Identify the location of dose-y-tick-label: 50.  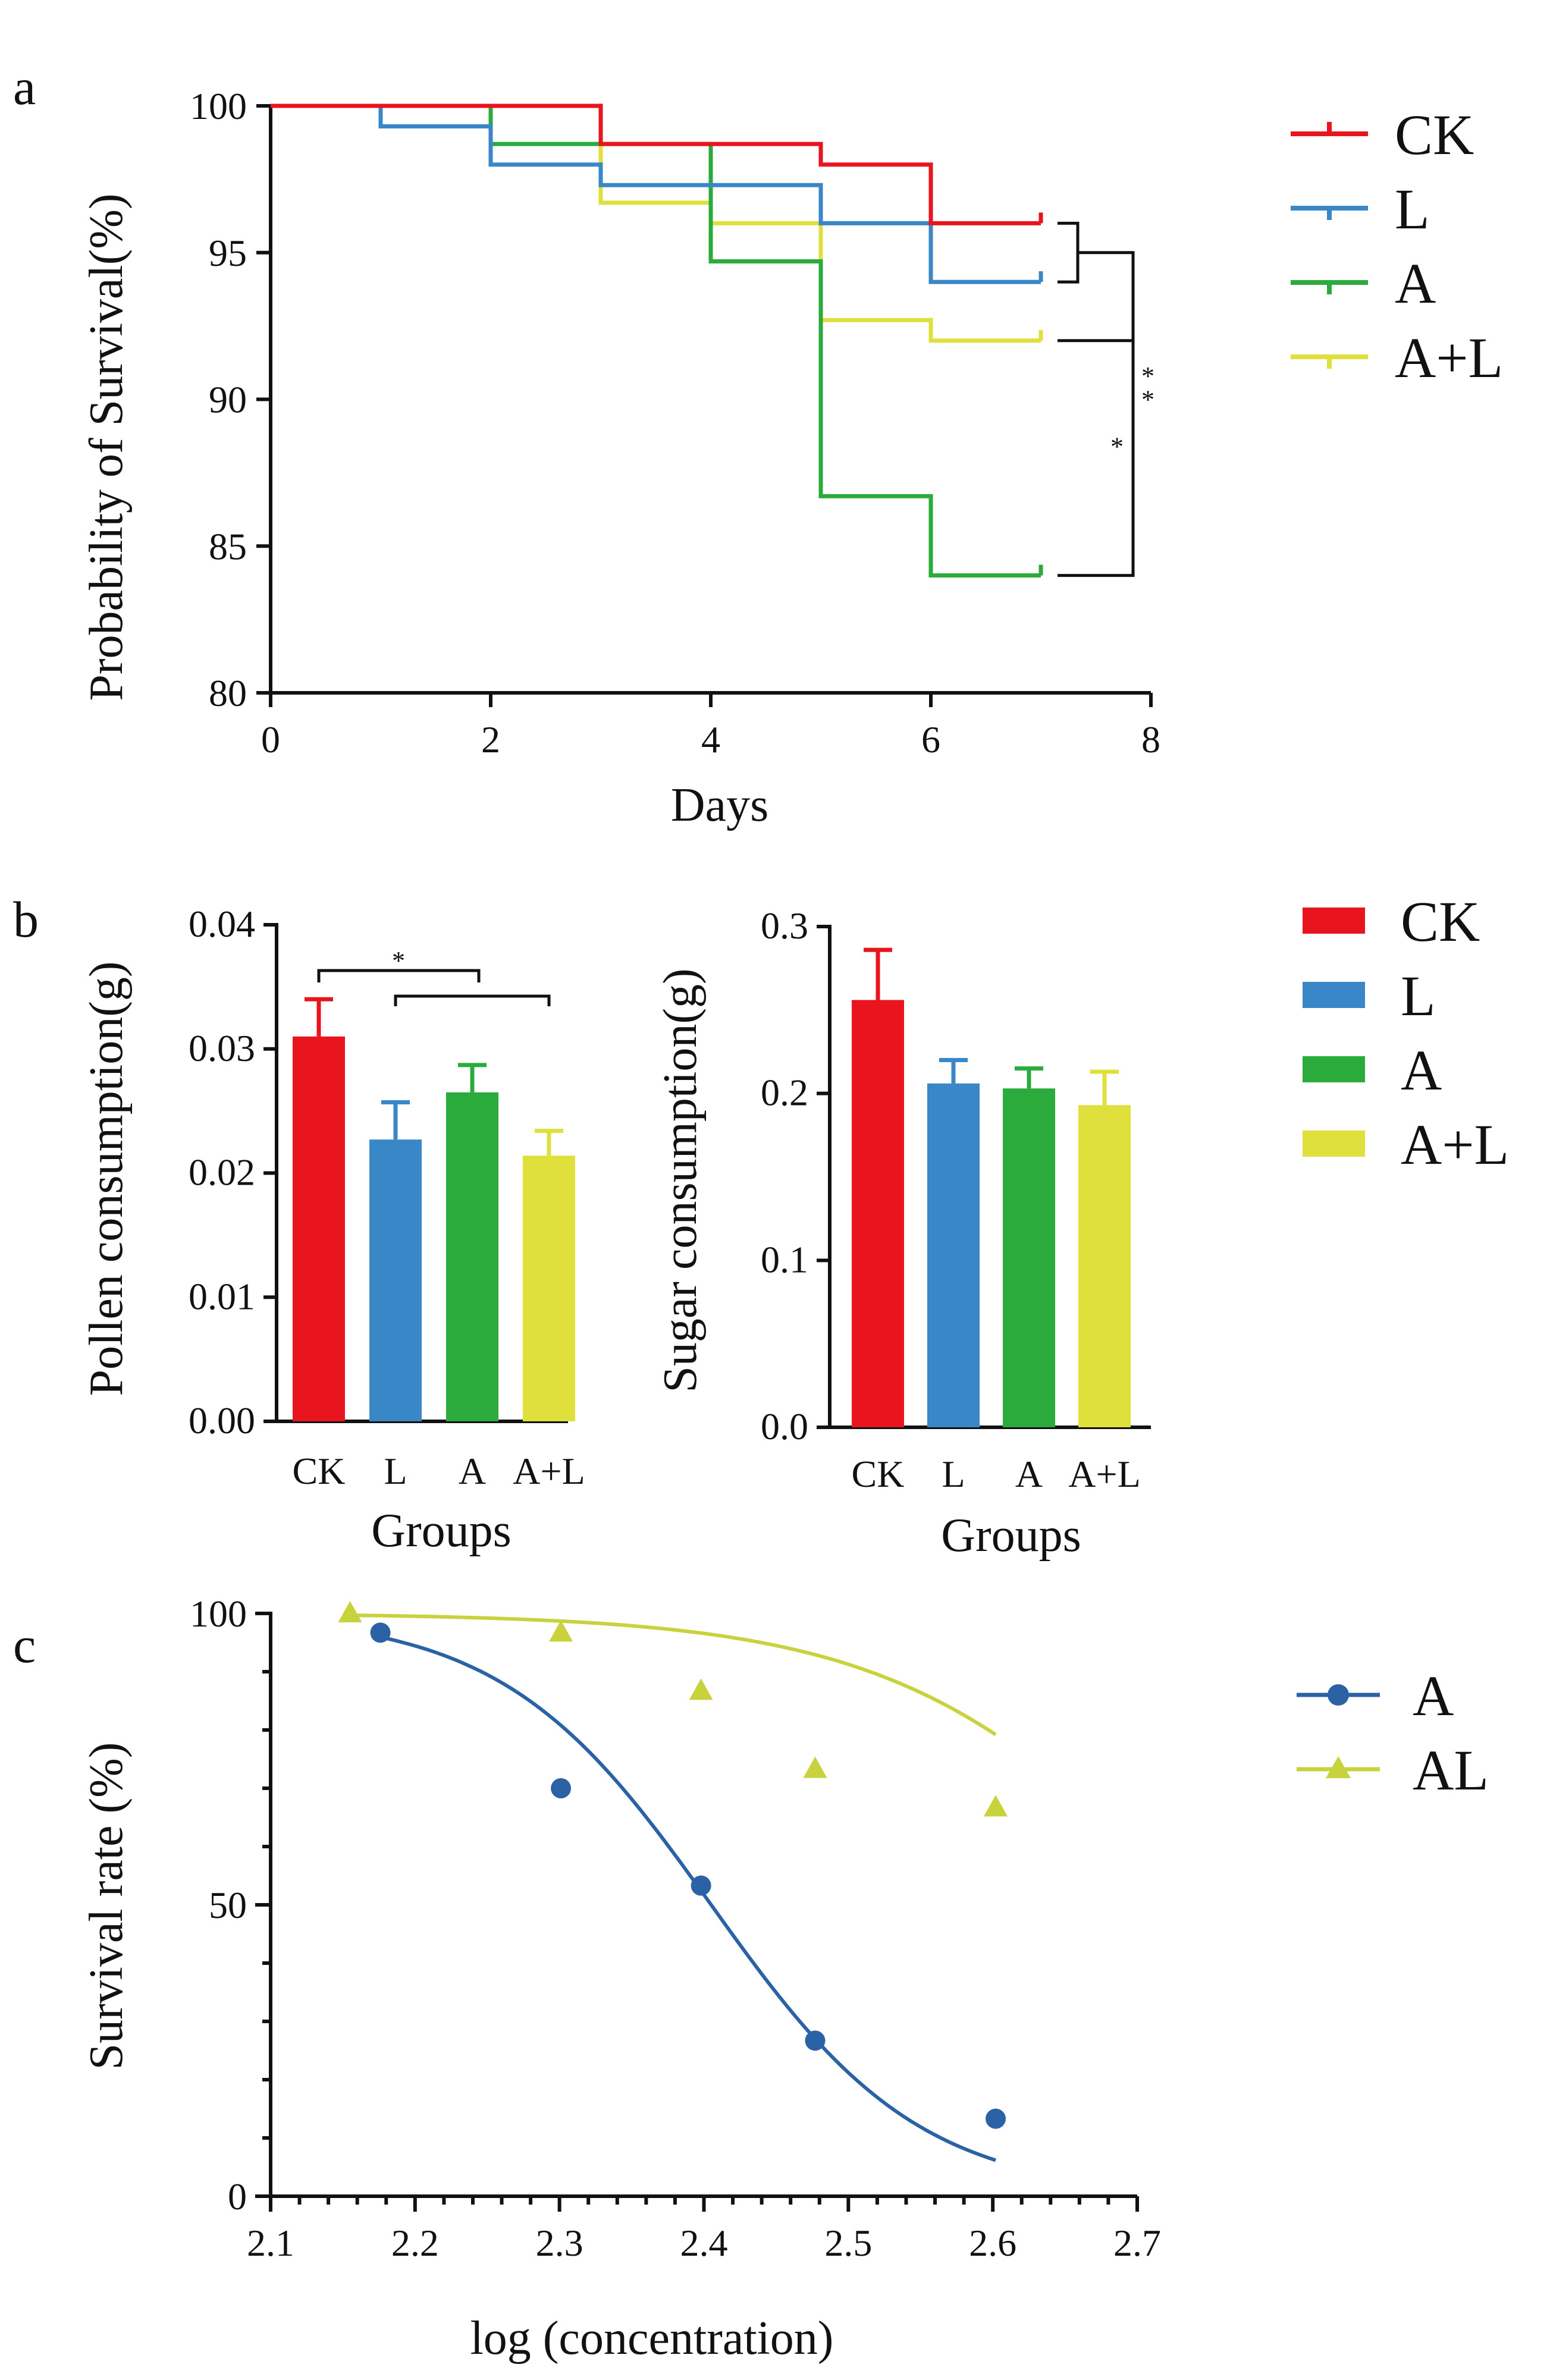
(228, 1905).